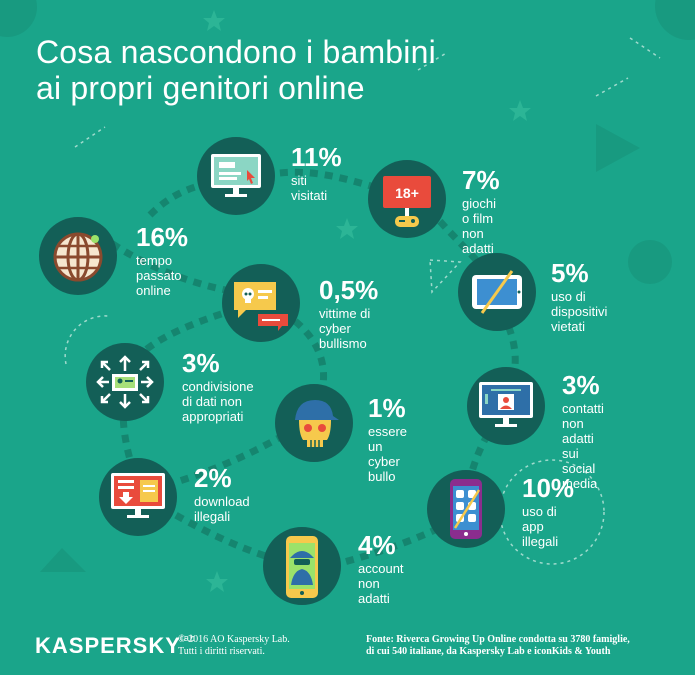  Describe the element at coordinates (481, 180) in the screenshot. I see `stat-value: 7%` at that location.